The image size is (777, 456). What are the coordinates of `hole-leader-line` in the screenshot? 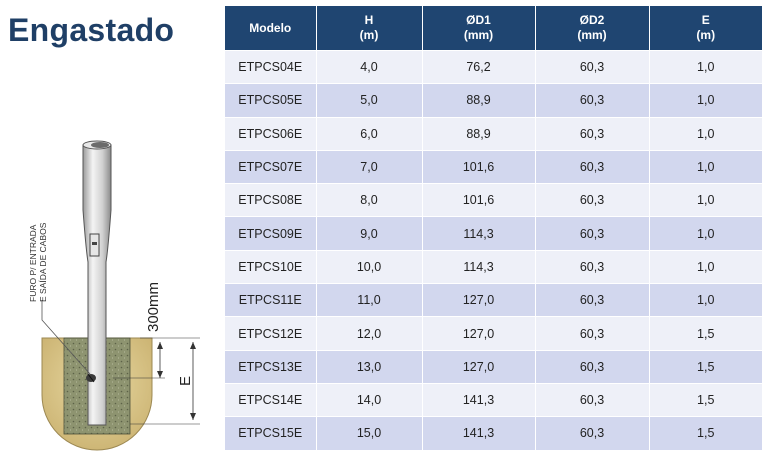 It's located at (66, 337).